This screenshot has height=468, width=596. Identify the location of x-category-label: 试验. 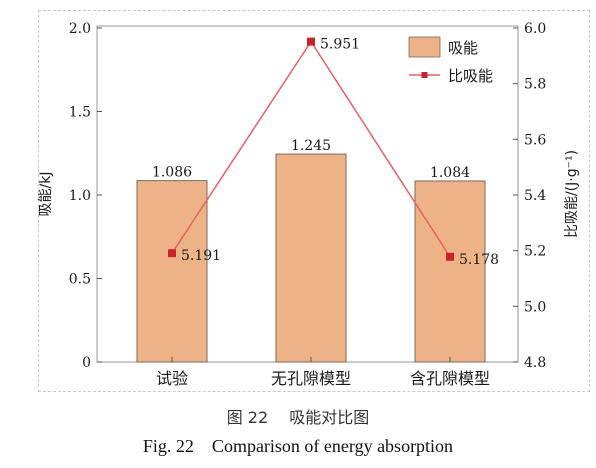
(172, 378).